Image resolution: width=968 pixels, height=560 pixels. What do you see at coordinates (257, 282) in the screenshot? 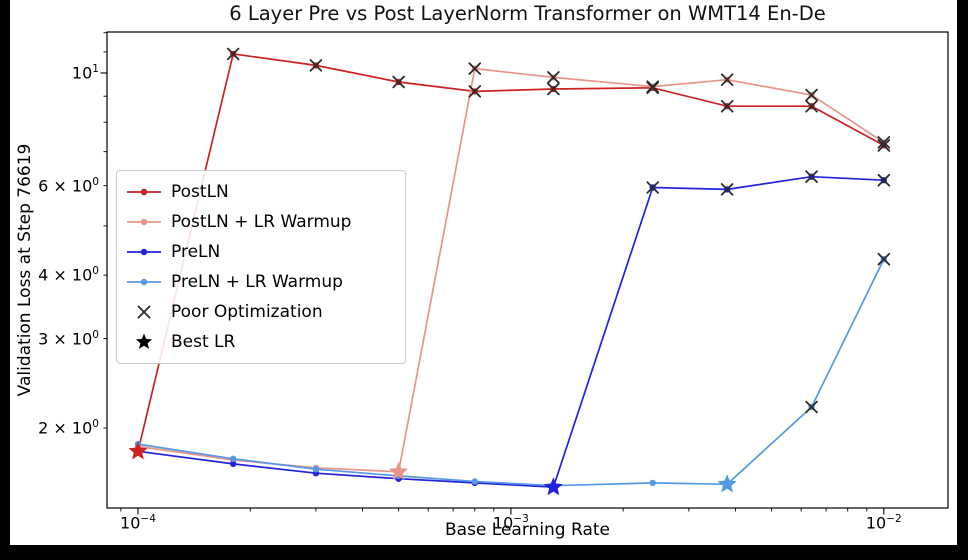
I see `legend-label: PreLN + LR Warmup` at bounding box center [257, 282].